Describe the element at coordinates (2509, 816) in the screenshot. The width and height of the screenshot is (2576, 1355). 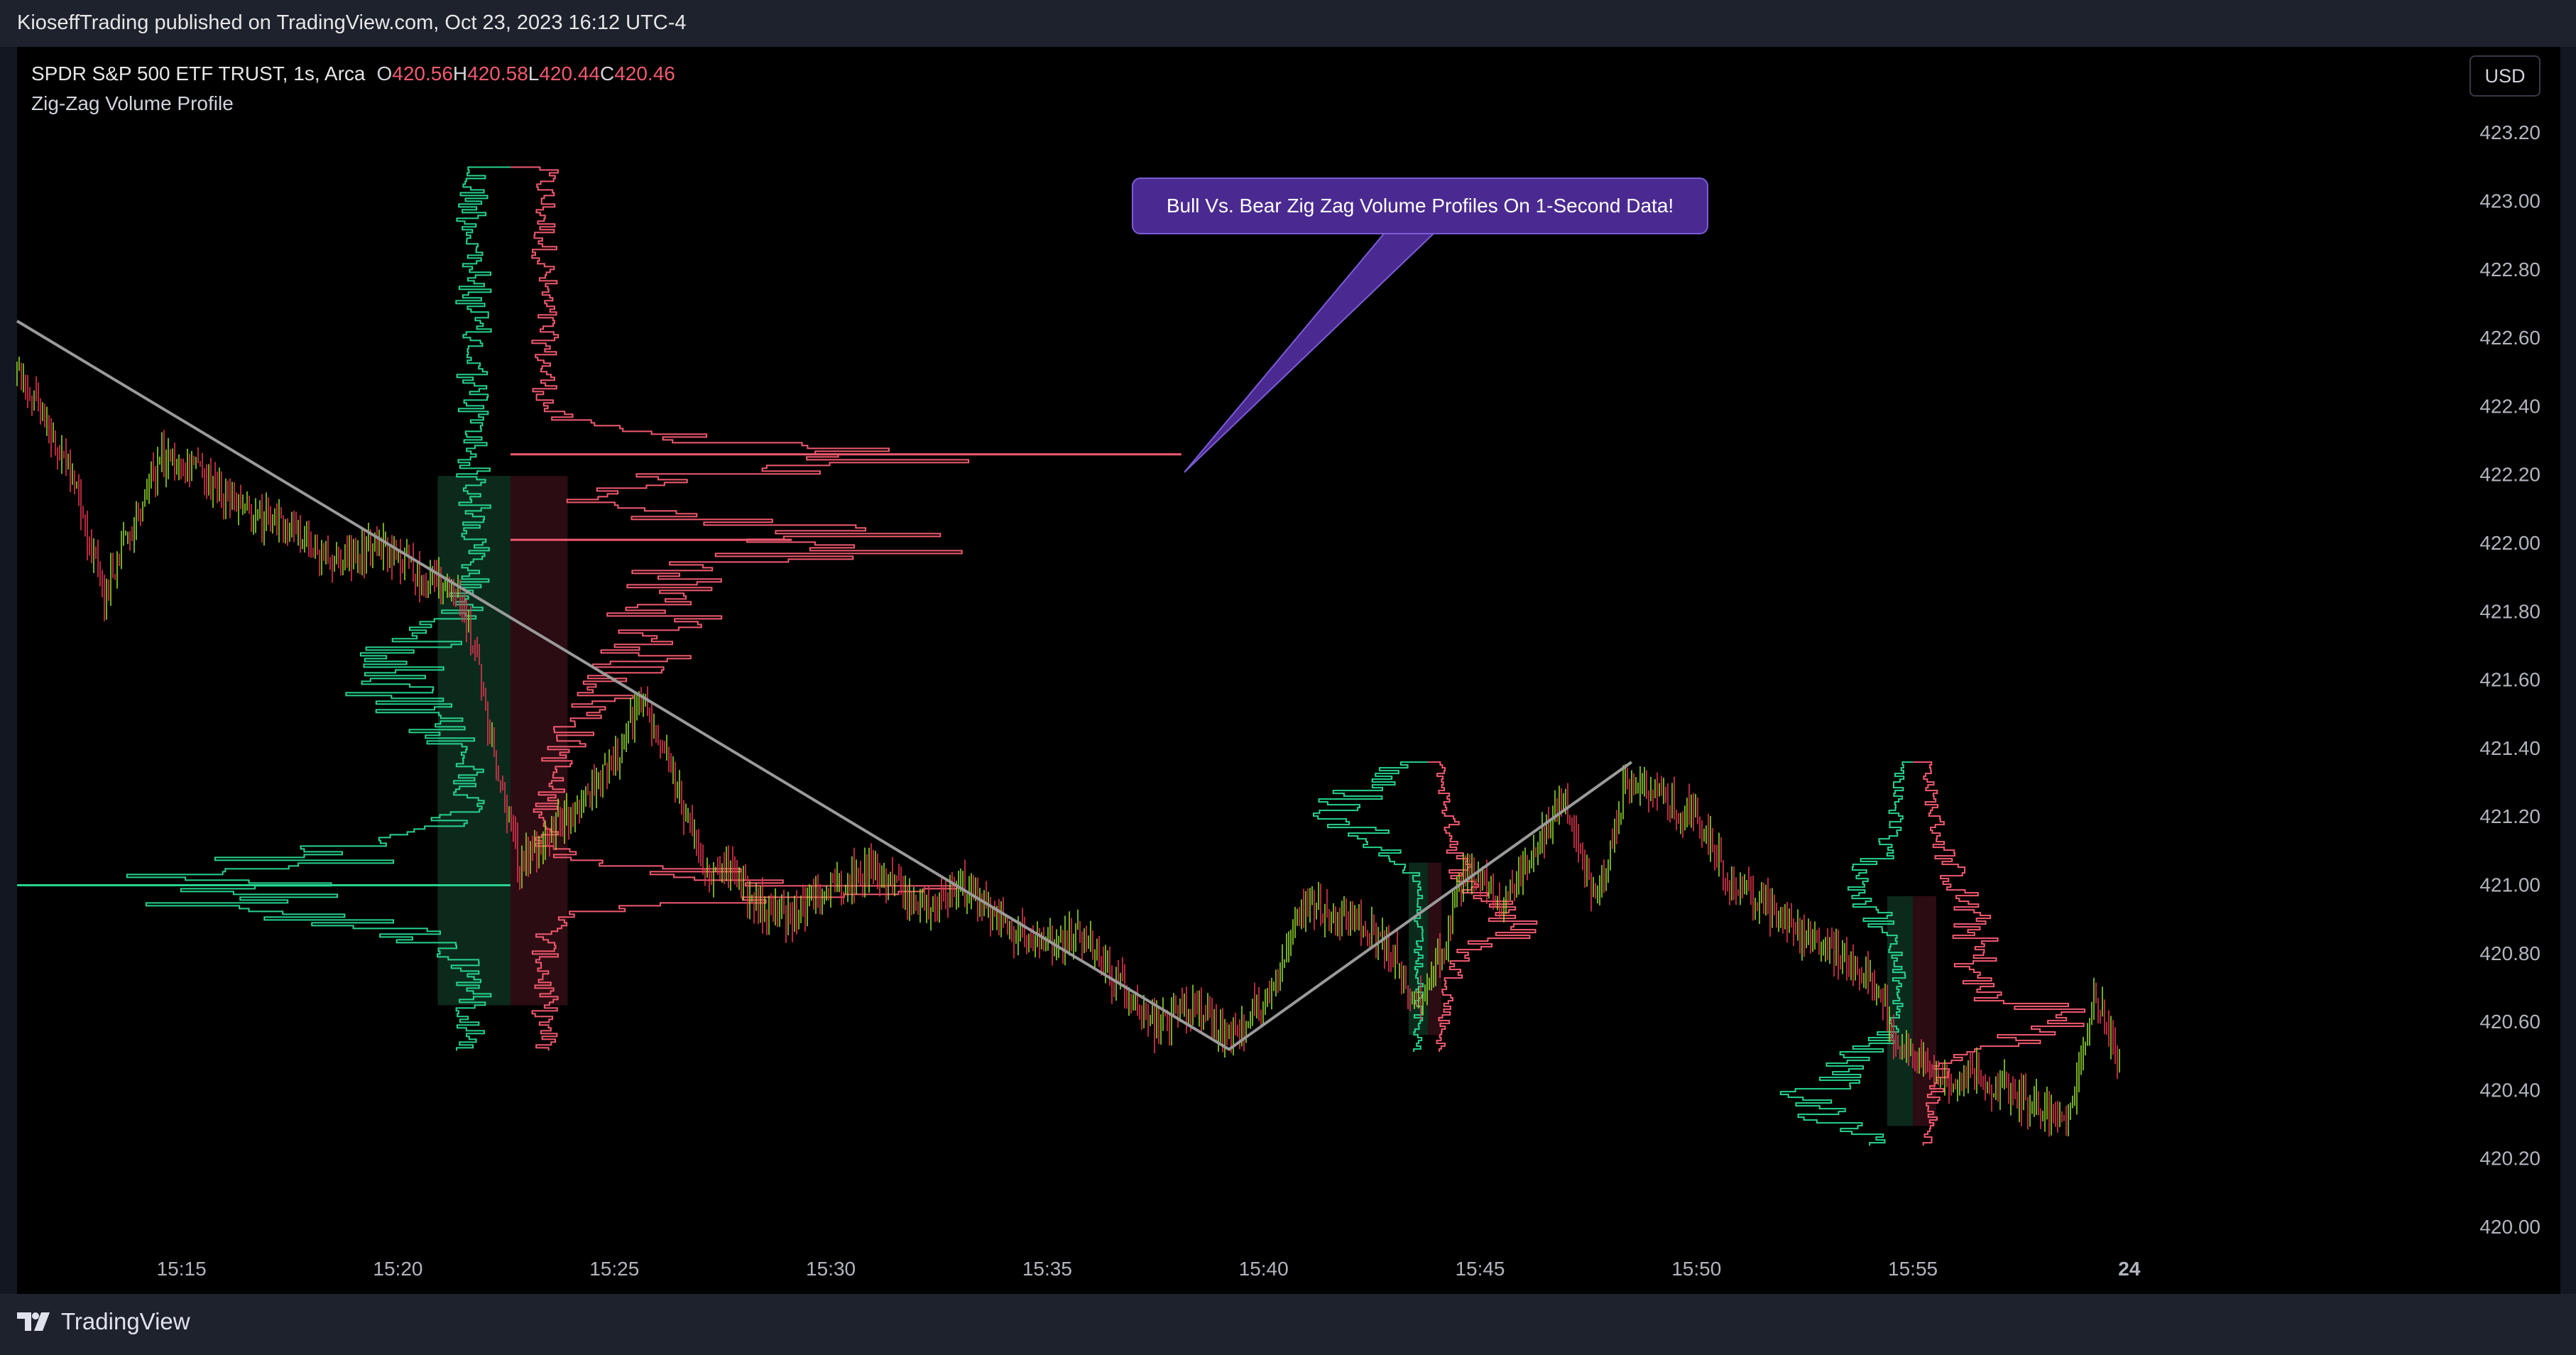
I see `price-tick-label: 421.20` at that location.